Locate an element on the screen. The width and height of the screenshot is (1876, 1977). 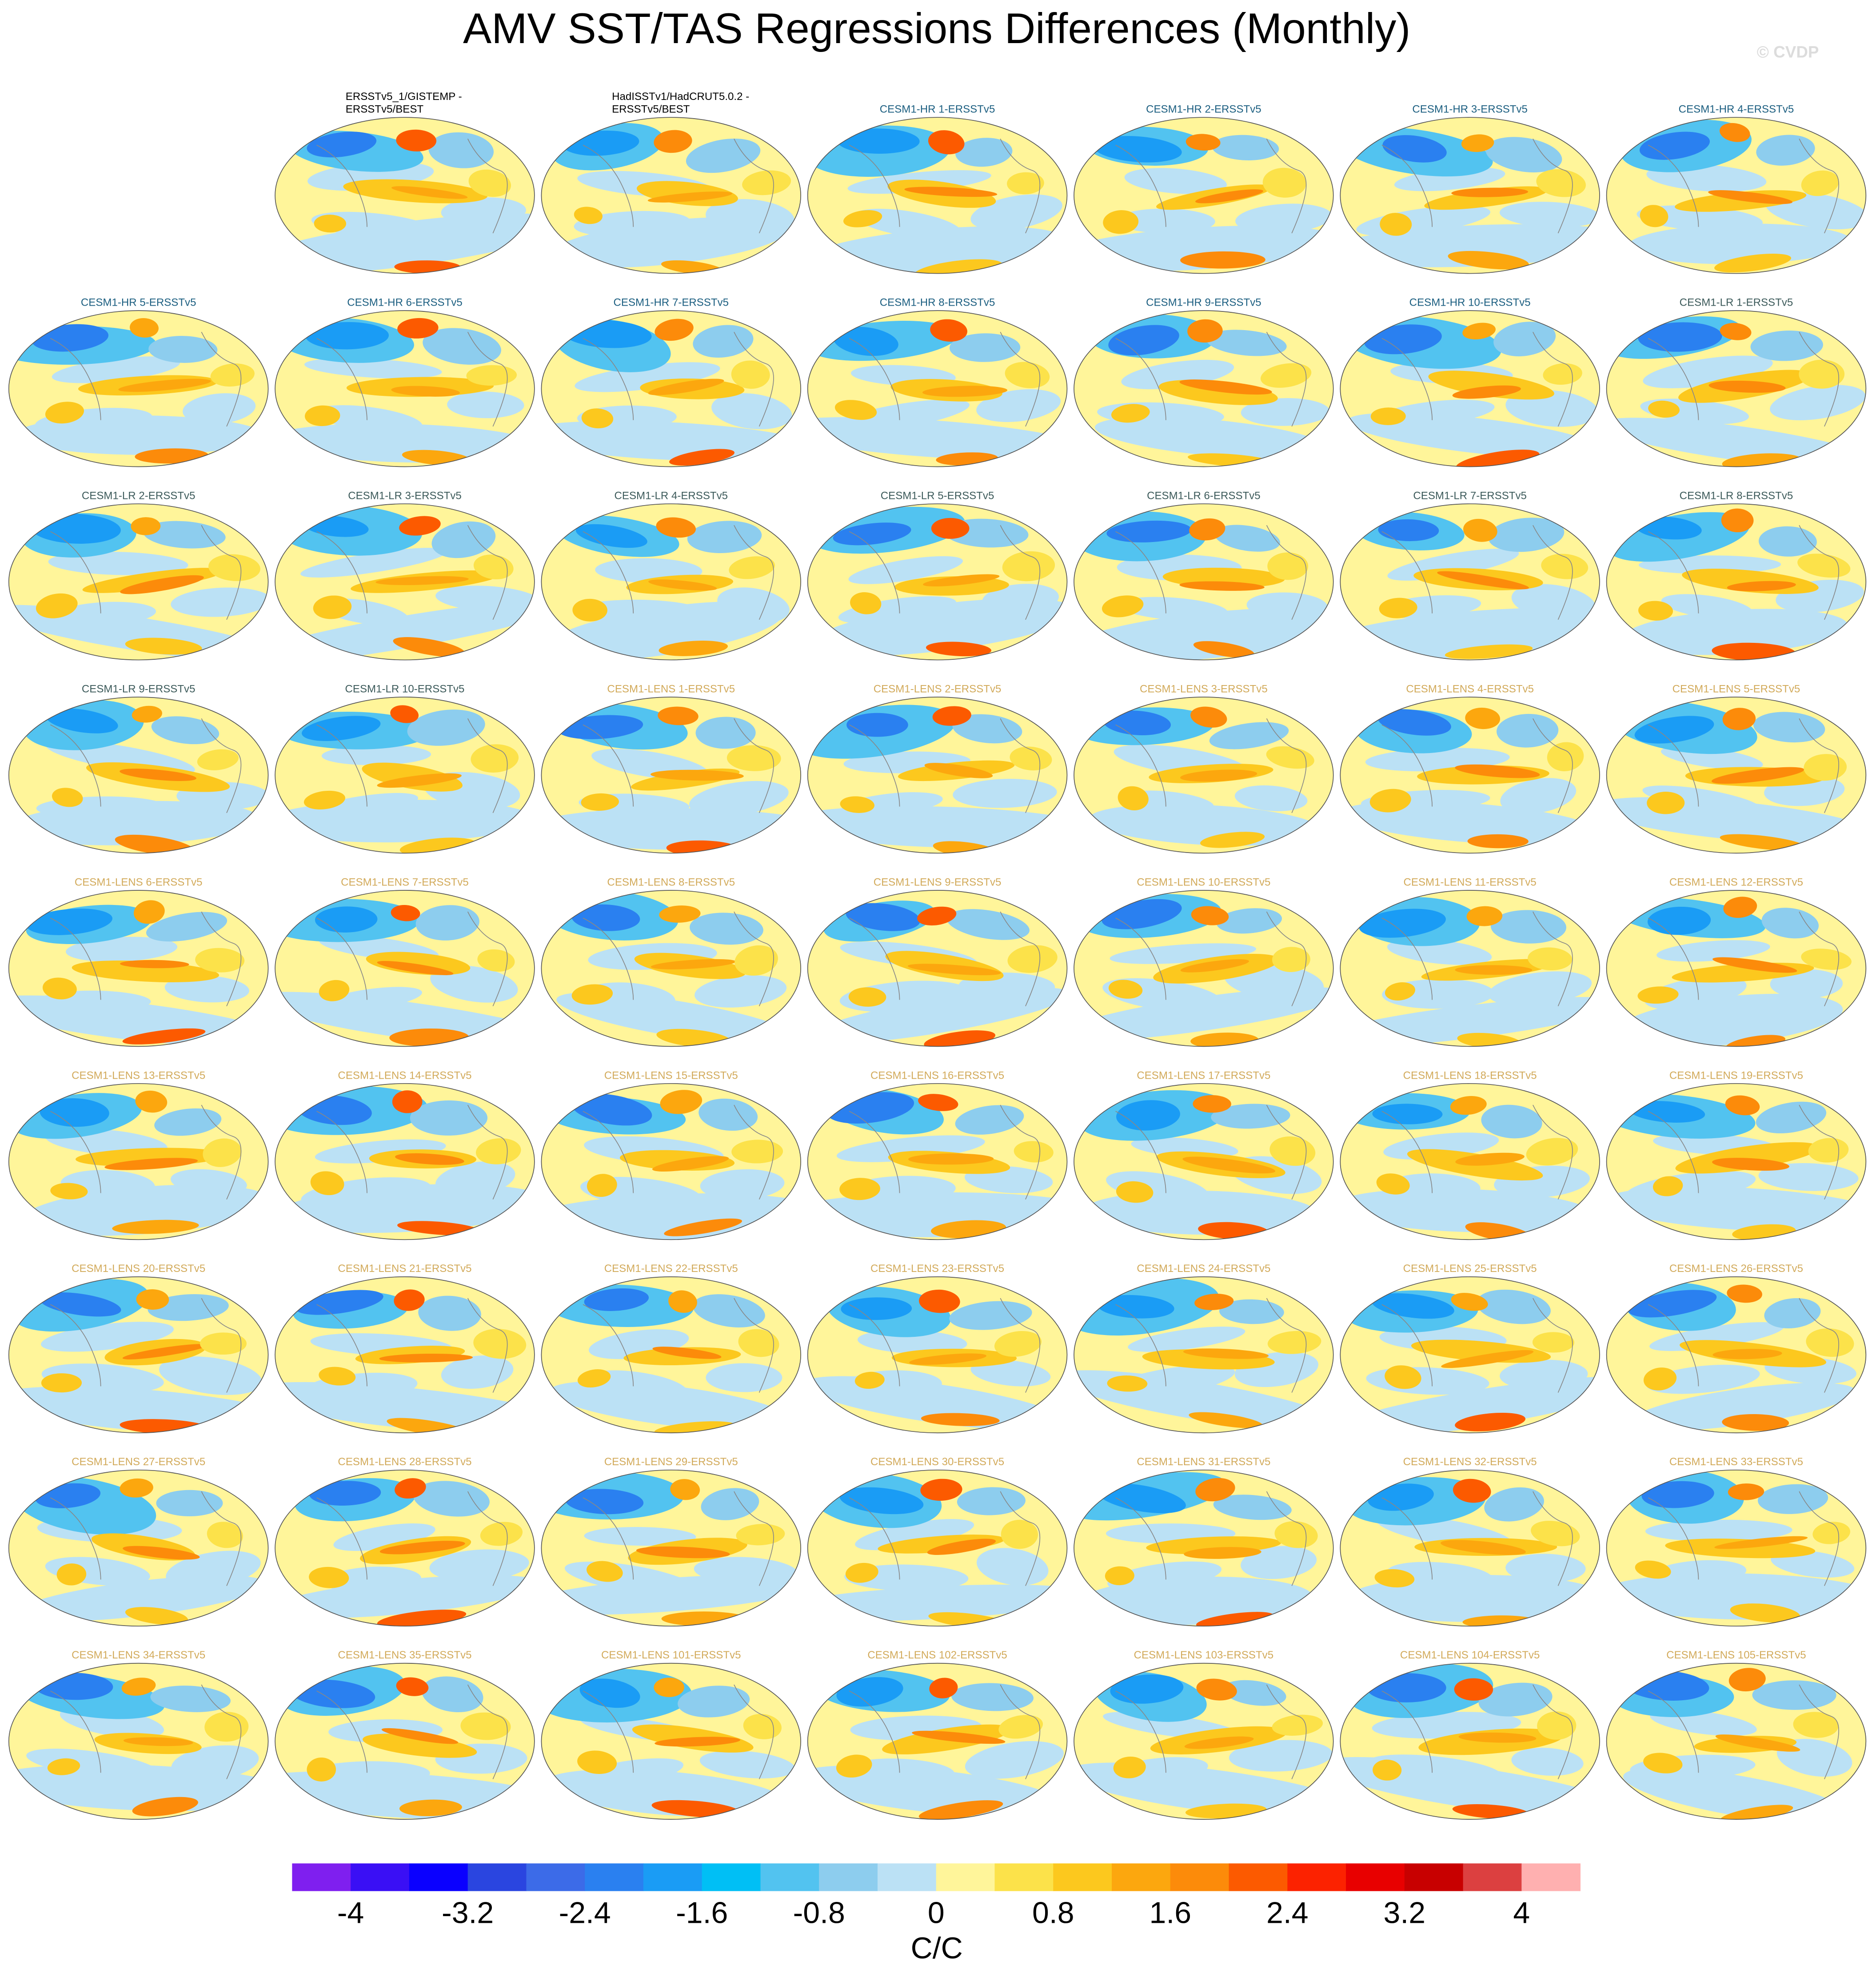
panel-title: CESM1-LENS 12-ERSSTv5 is located at coordinates (1736, 882).